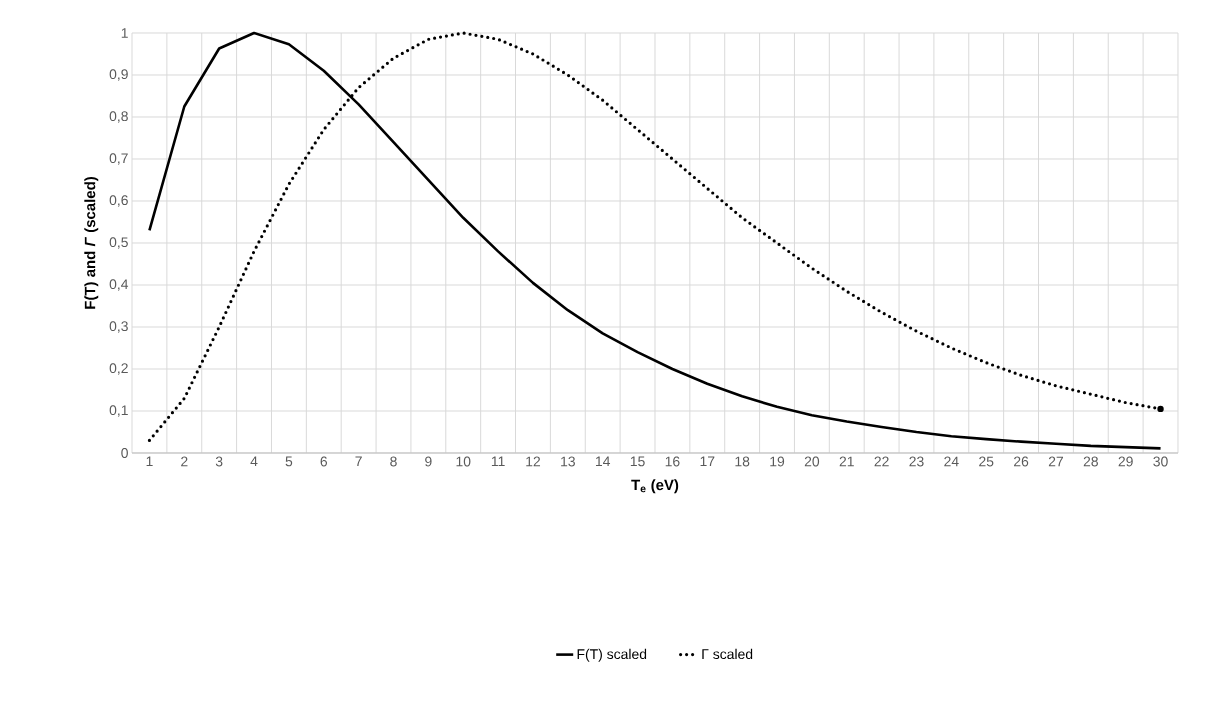  What do you see at coordinates (118, 159) in the screenshot?
I see `y-tick-label: 0,7` at bounding box center [118, 159].